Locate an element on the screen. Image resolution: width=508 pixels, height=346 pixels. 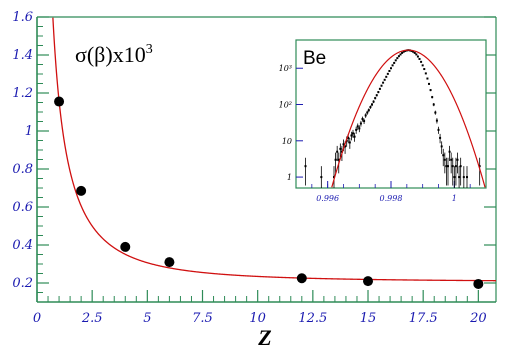
main-x-tick-label: 5 is located at coordinates (147, 318).